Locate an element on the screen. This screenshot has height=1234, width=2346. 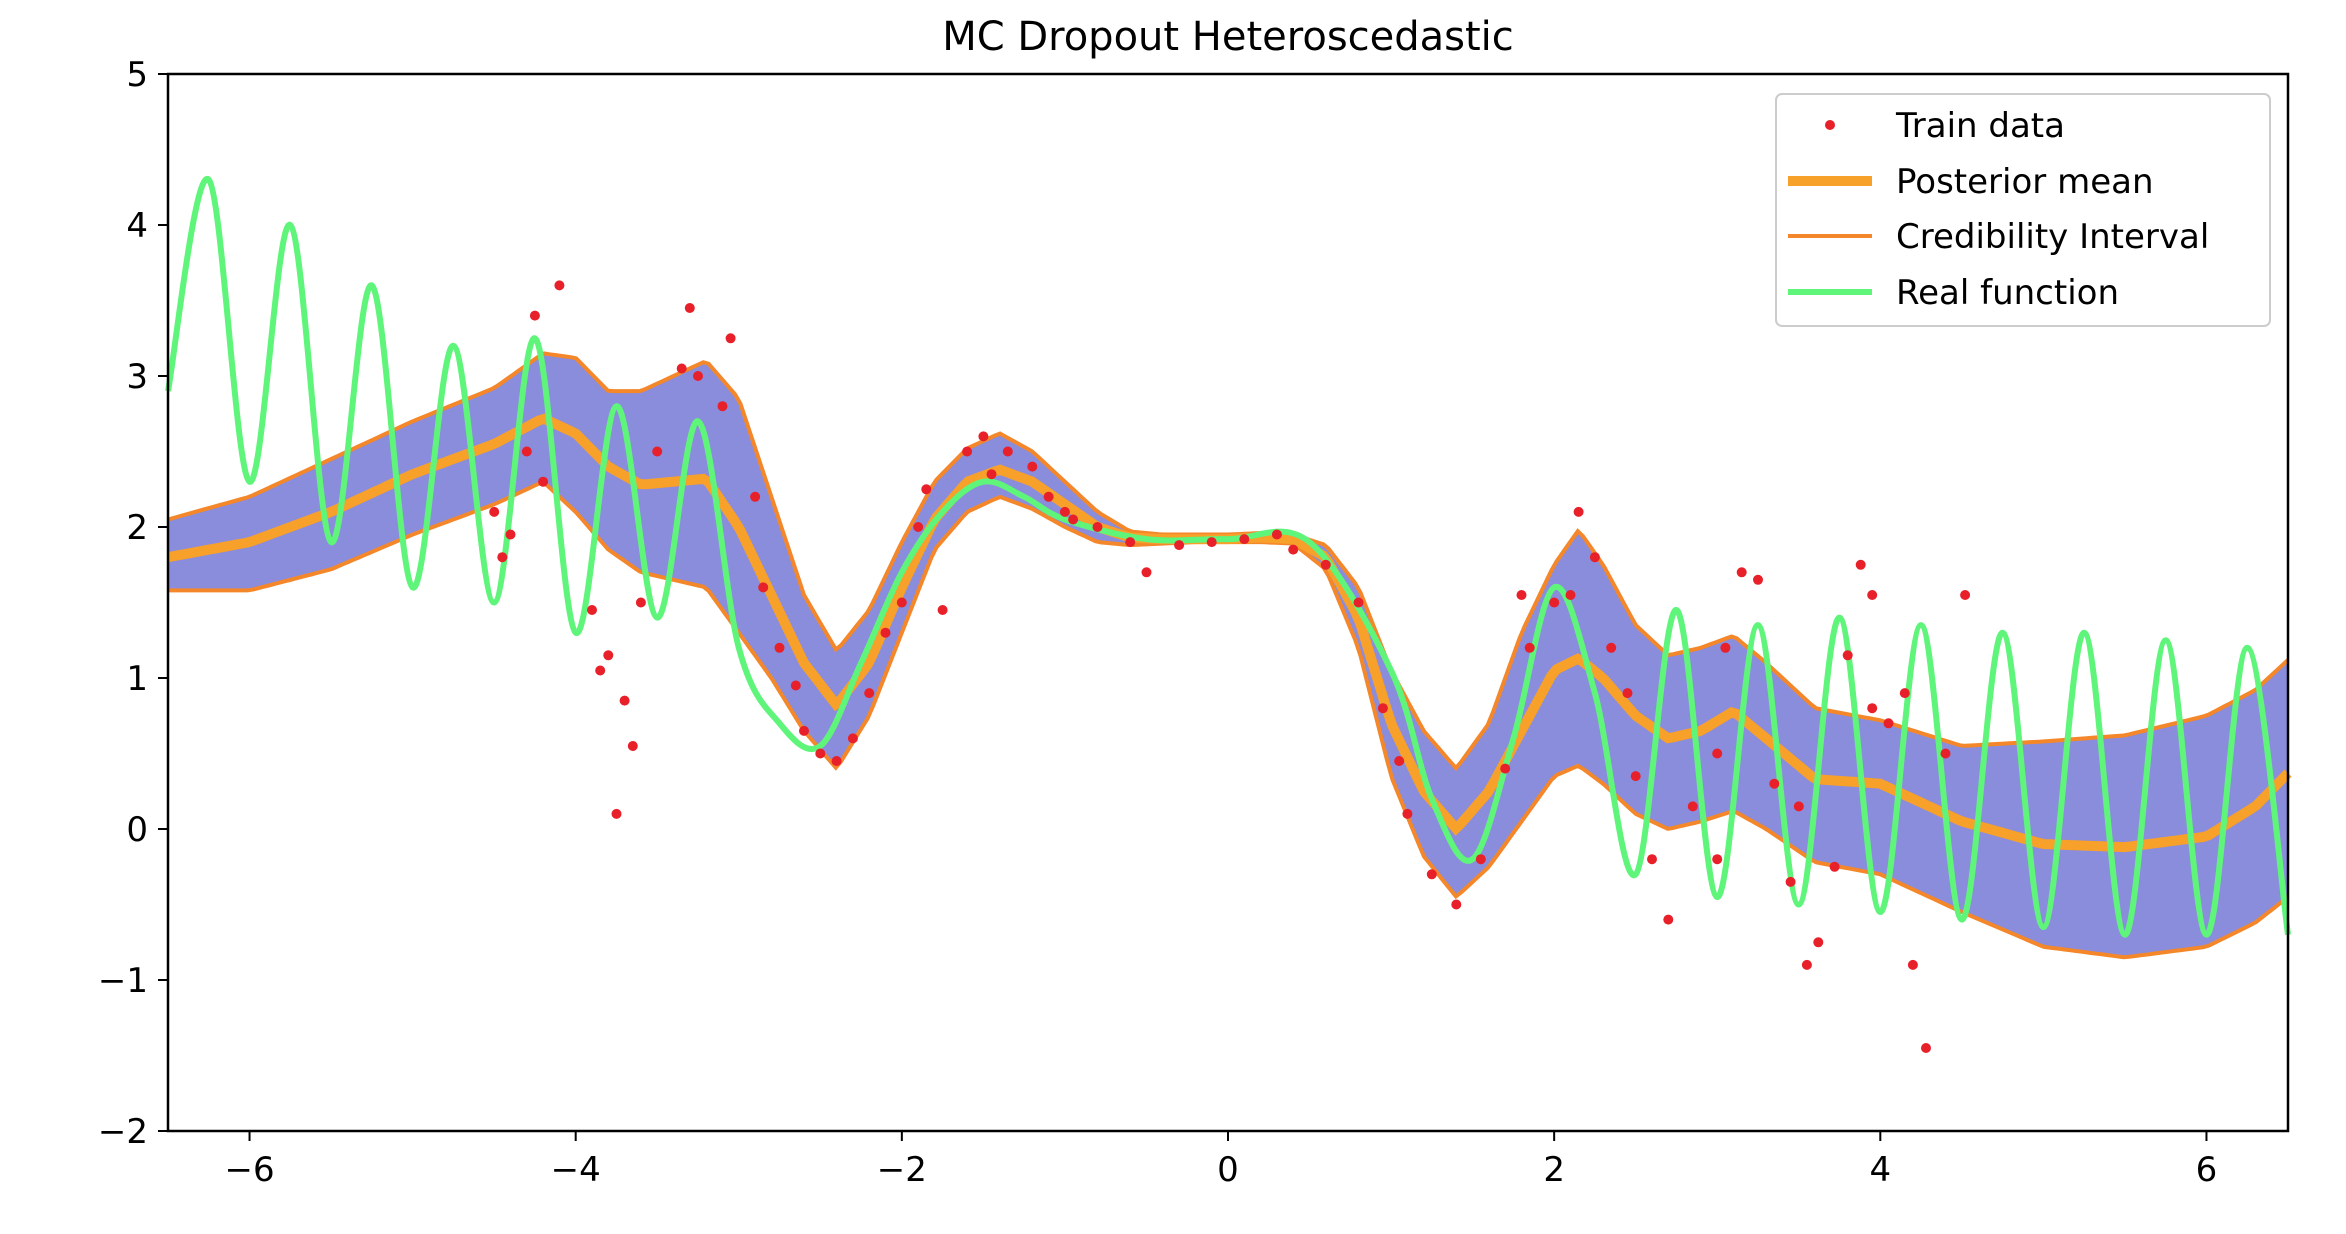
y-tick-label: −2 is located at coordinates (123, 1132).